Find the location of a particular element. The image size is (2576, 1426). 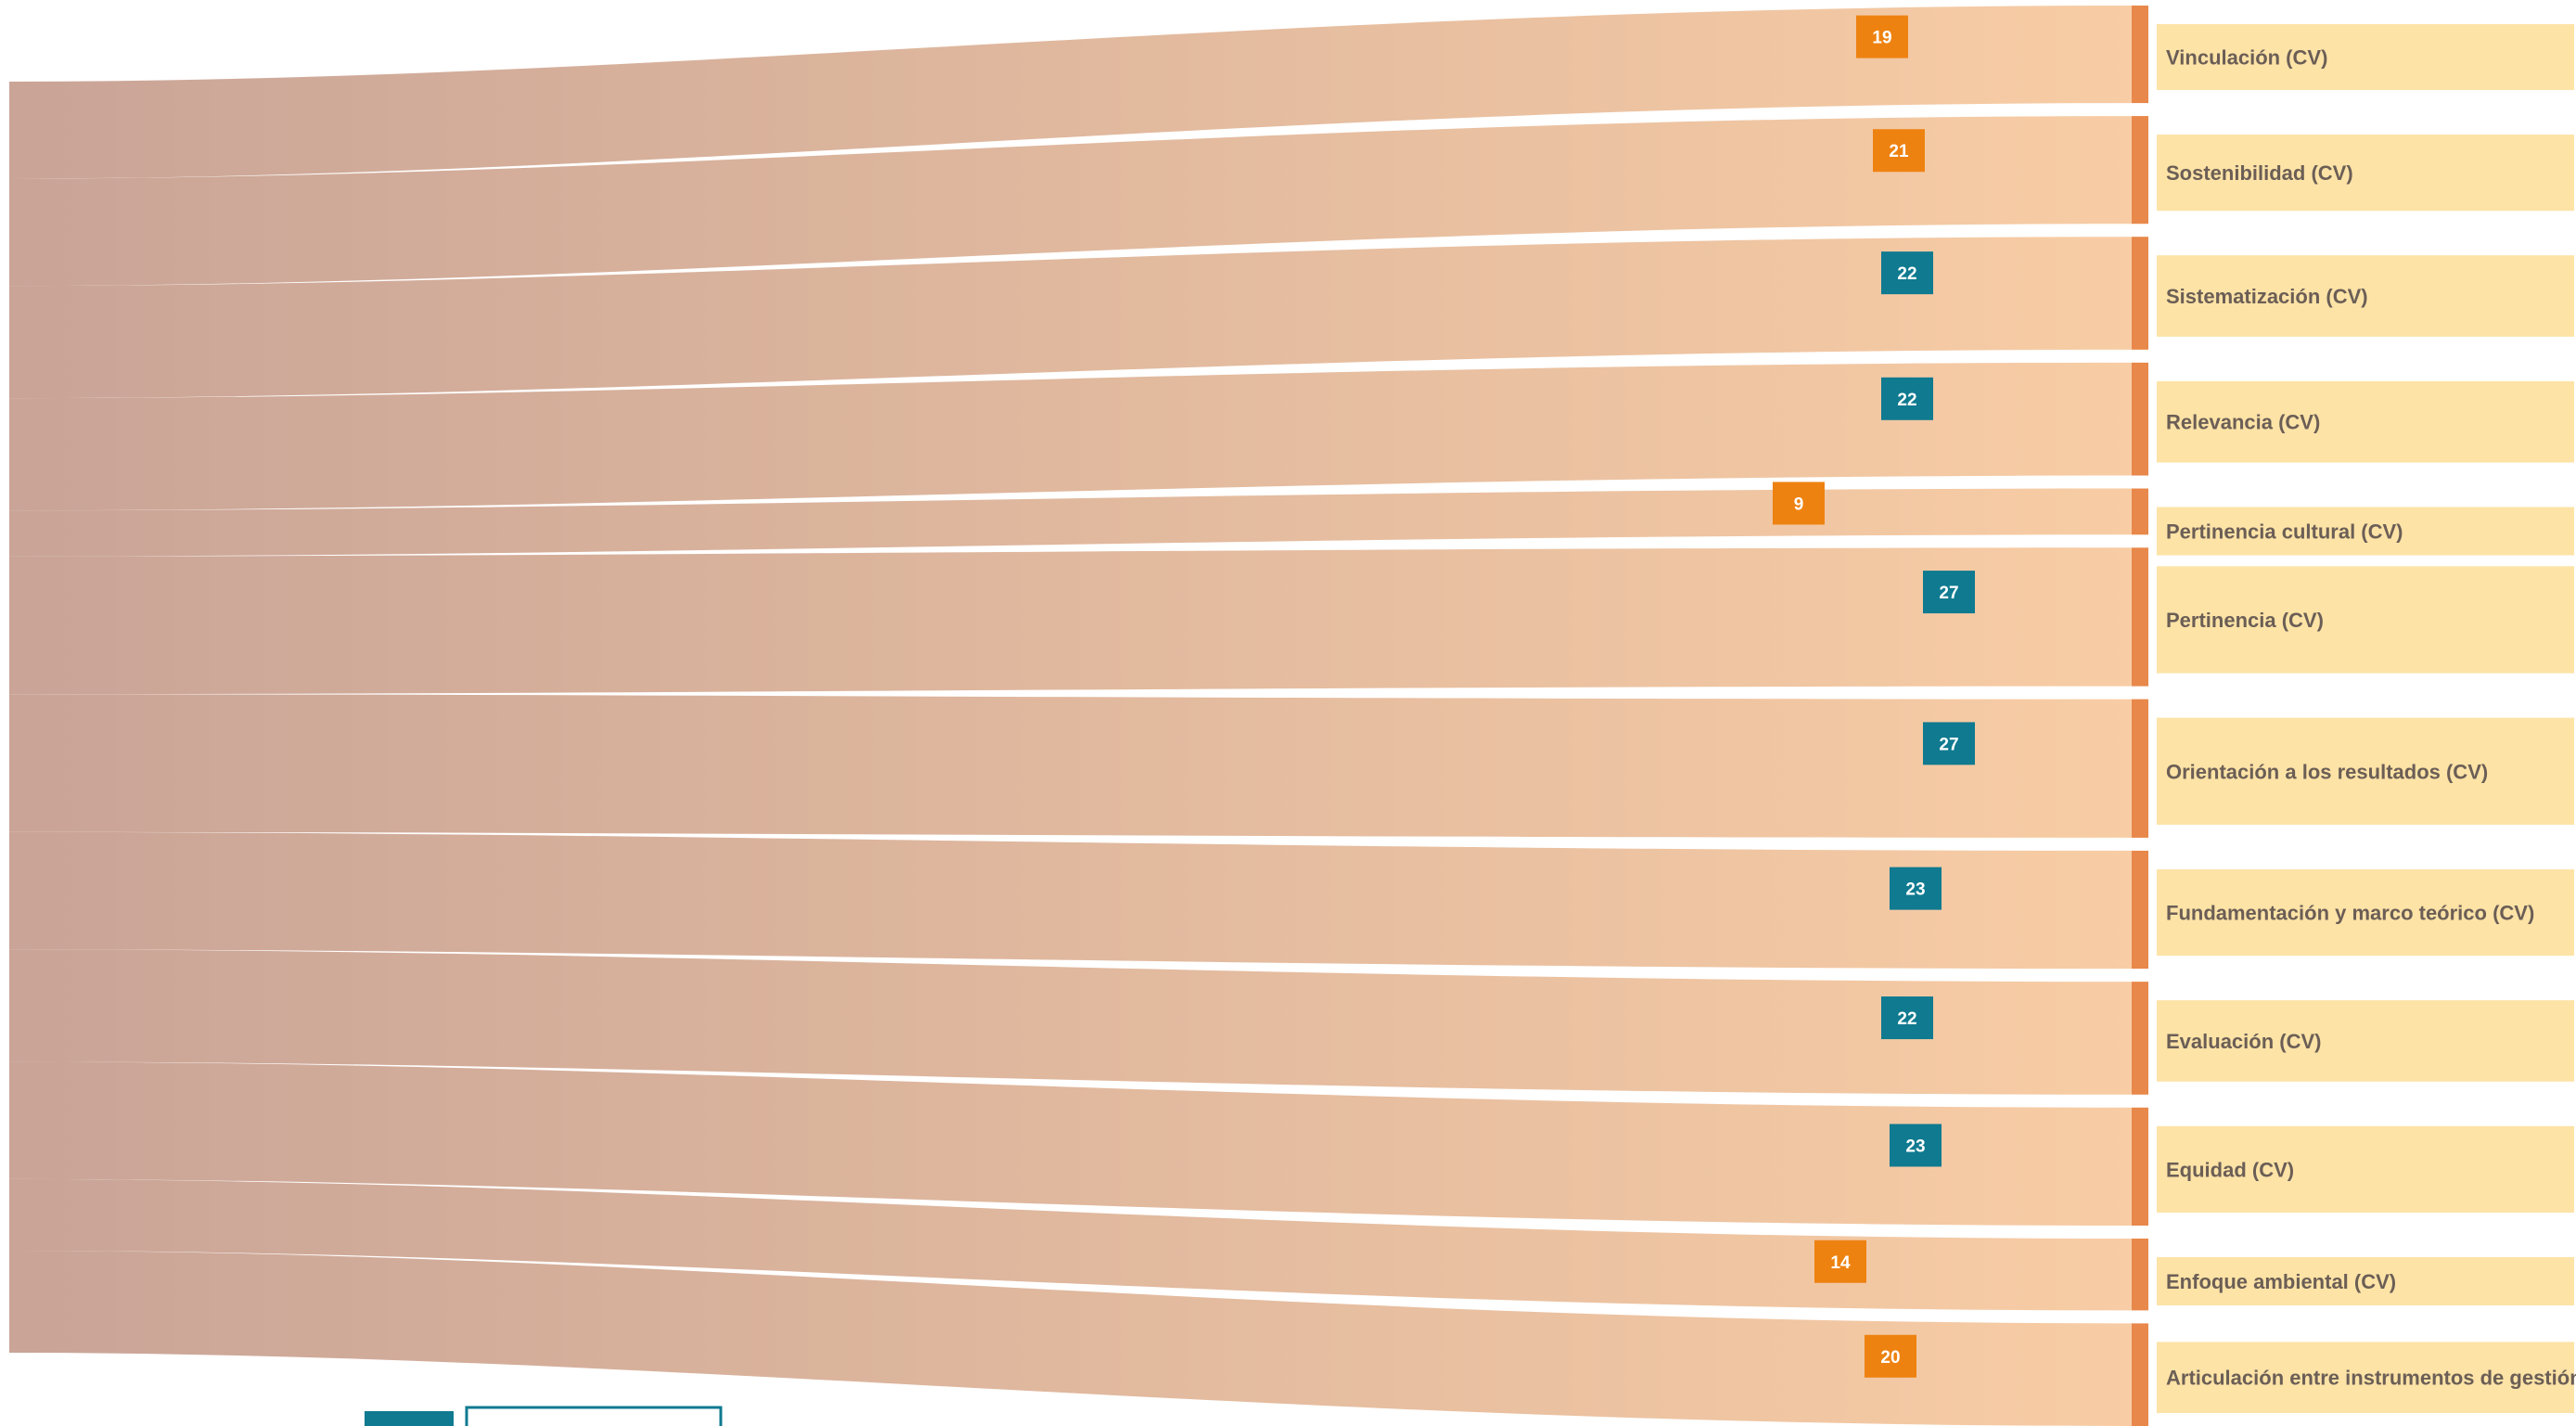

value-badge-articulacion-entre-instrumentos-de-gestion is located at coordinates (1890, 1356).